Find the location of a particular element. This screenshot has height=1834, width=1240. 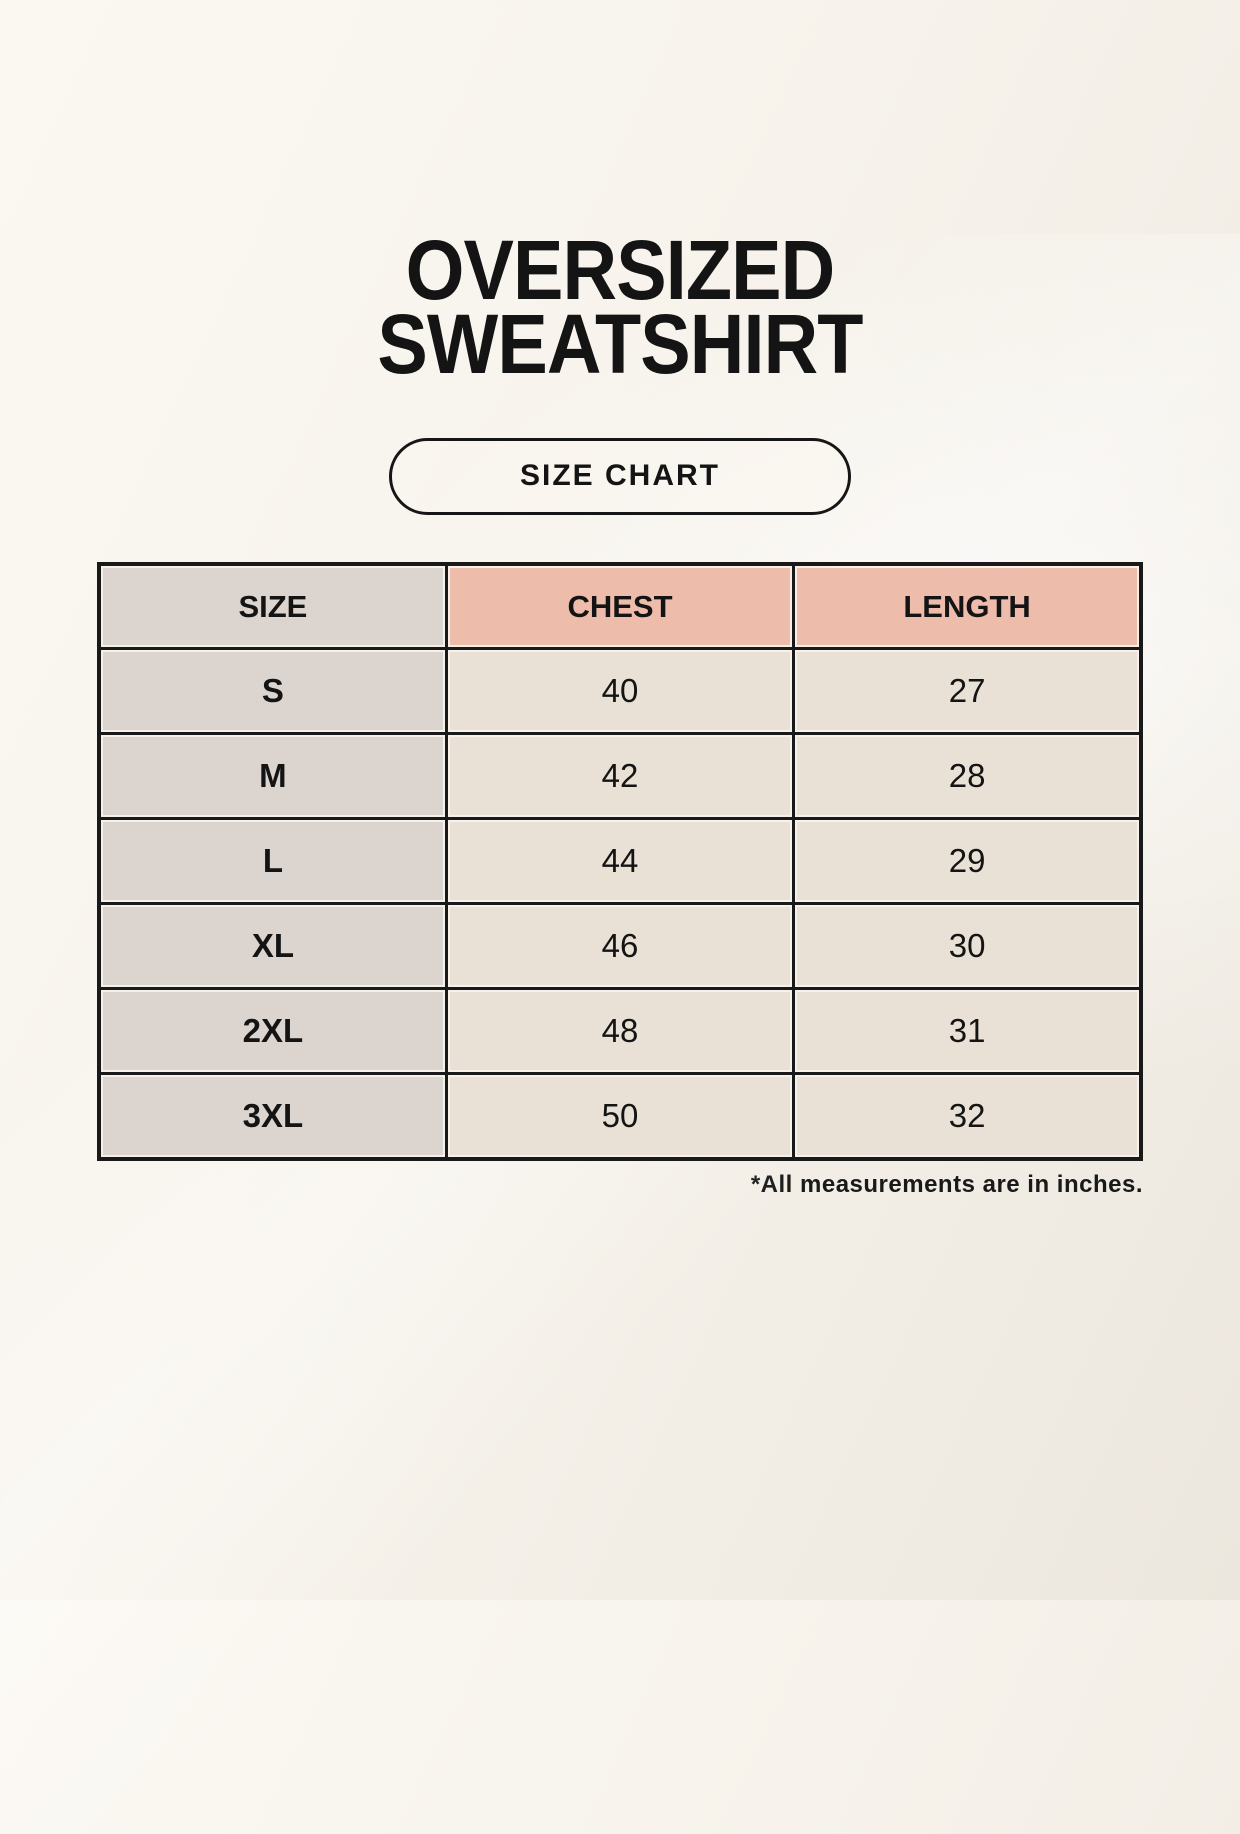

table-row: S 40 27 is located at coordinates (620, 691).